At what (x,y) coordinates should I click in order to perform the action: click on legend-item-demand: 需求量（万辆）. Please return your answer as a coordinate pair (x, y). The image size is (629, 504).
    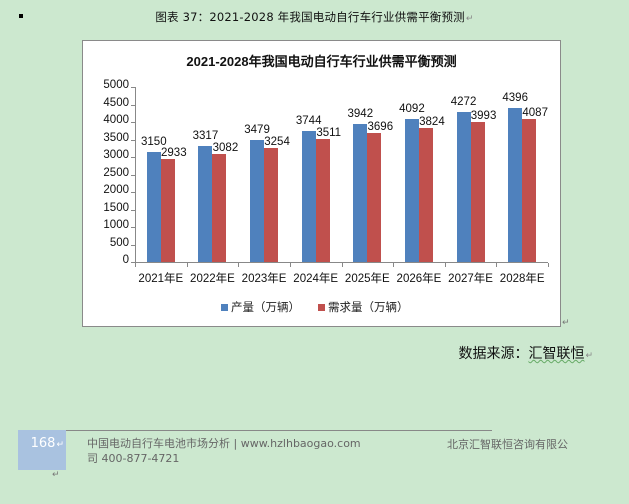
    Looking at the image, I should click on (363, 307).